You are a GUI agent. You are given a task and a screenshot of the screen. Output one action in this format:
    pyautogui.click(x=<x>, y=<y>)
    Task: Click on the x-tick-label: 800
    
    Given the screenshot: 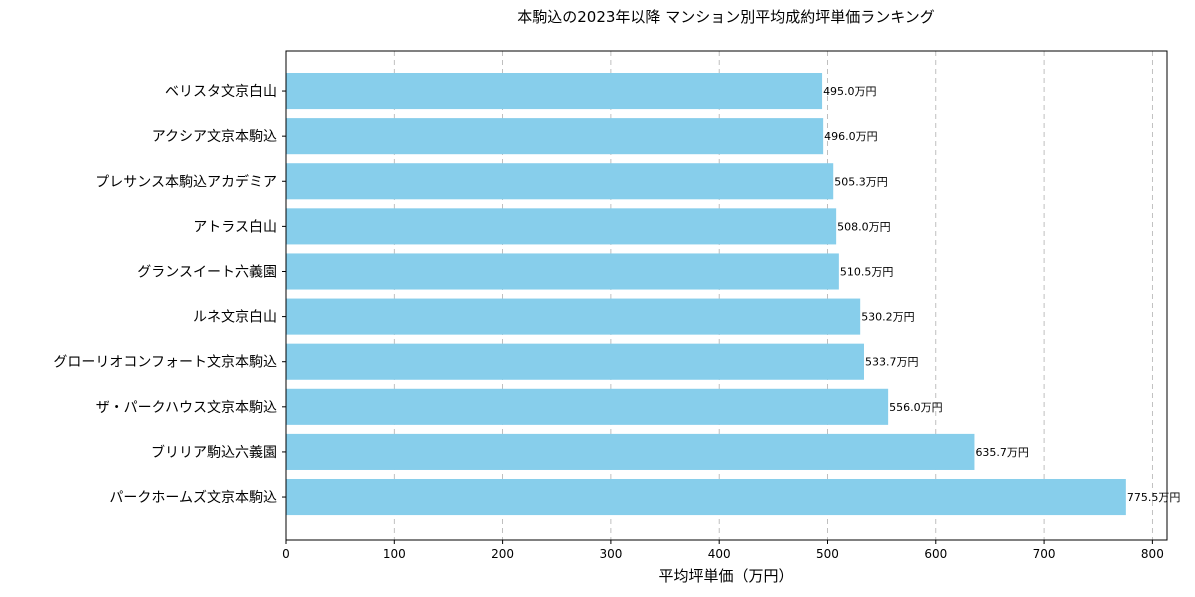 What is the action you would take?
    pyautogui.click(x=1152, y=554)
    